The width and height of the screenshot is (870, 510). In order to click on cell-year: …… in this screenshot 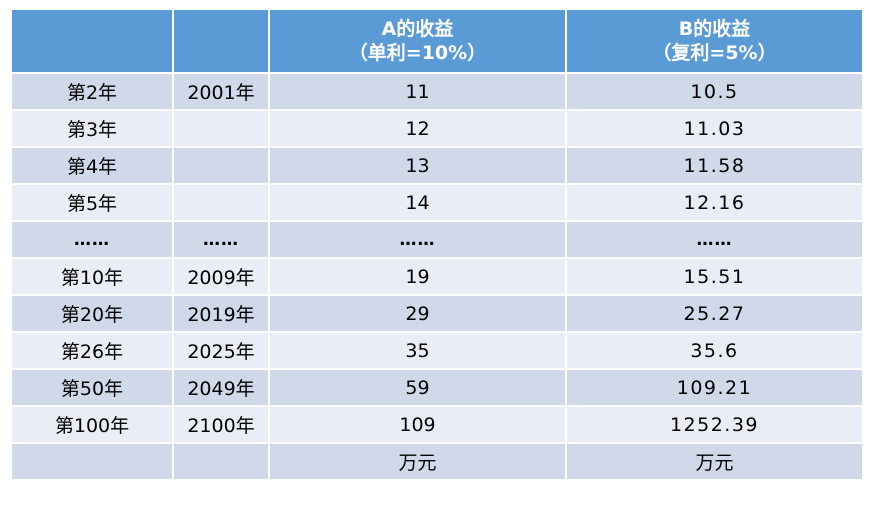, I will do `click(221, 239)`.